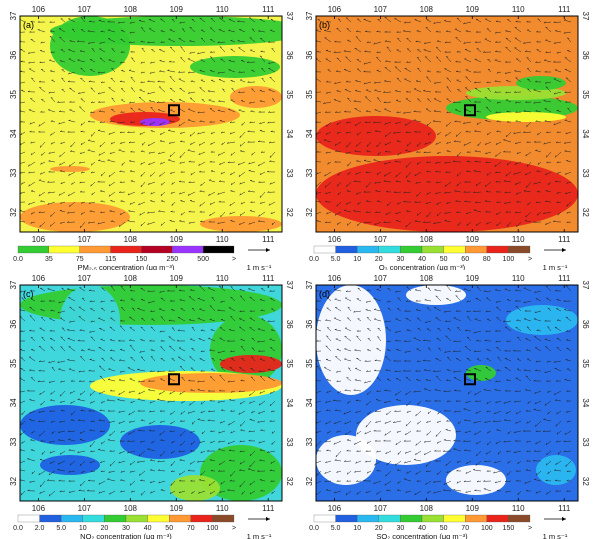  Describe the element at coordinates (324, 25) in the screenshot. I see `panel-label: (b)` at that location.